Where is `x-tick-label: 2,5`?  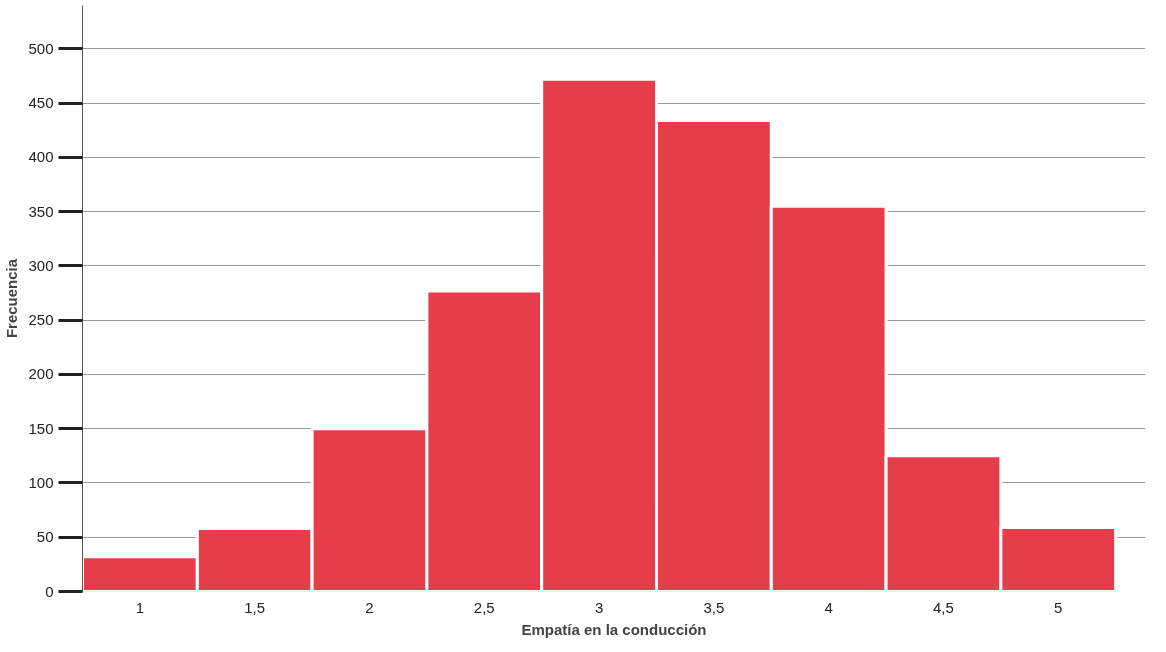
x-tick-label: 2,5 is located at coordinates (484, 607).